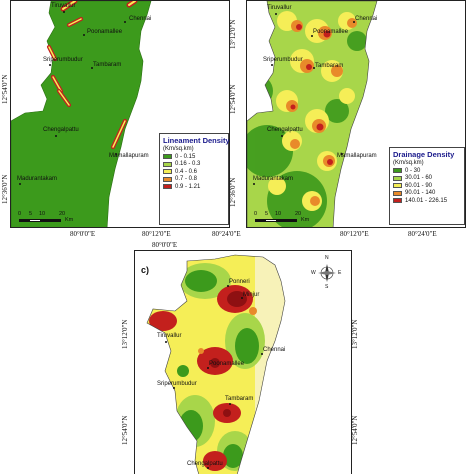  What do you see at coordinates (340, 273) in the screenshot?
I see `compass-e: E` at bounding box center [340, 273].